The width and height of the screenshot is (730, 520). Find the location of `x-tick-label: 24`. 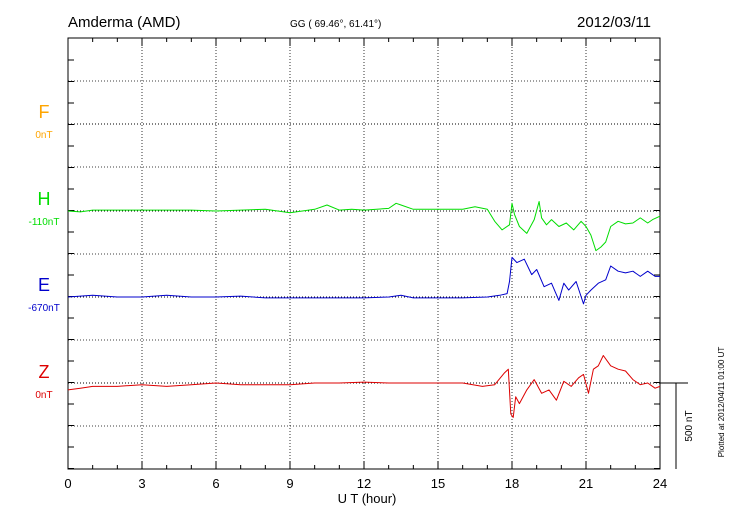

x-tick-label: 24 is located at coordinates (660, 483).